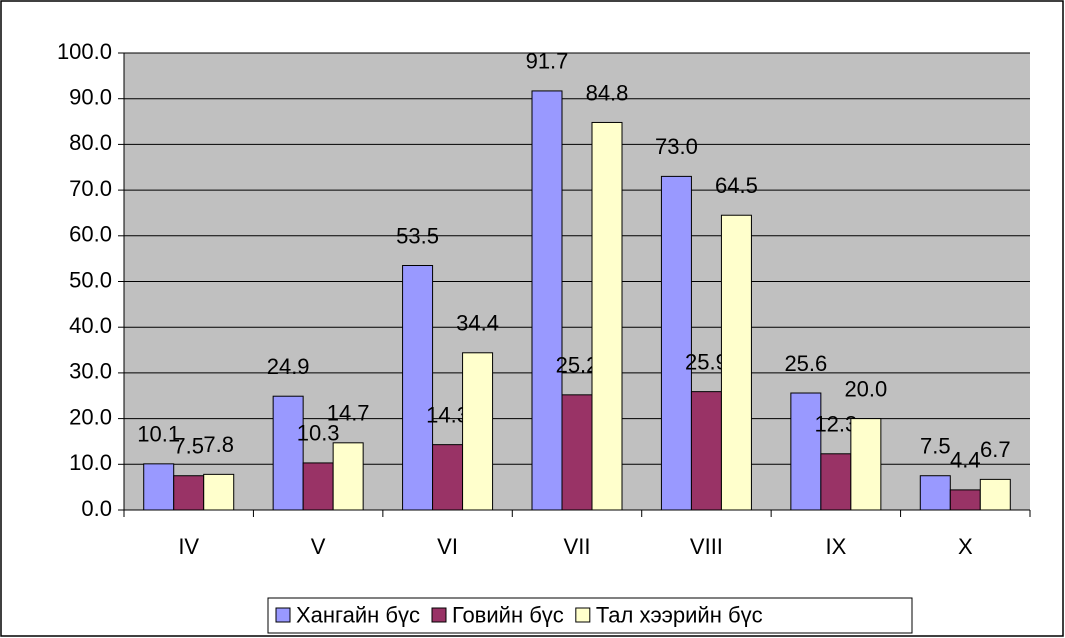 The image size is (1065, 638). Describe the element at coordinates (607, 92) in the screenshot. I see `value-label: 84.8` at that location.